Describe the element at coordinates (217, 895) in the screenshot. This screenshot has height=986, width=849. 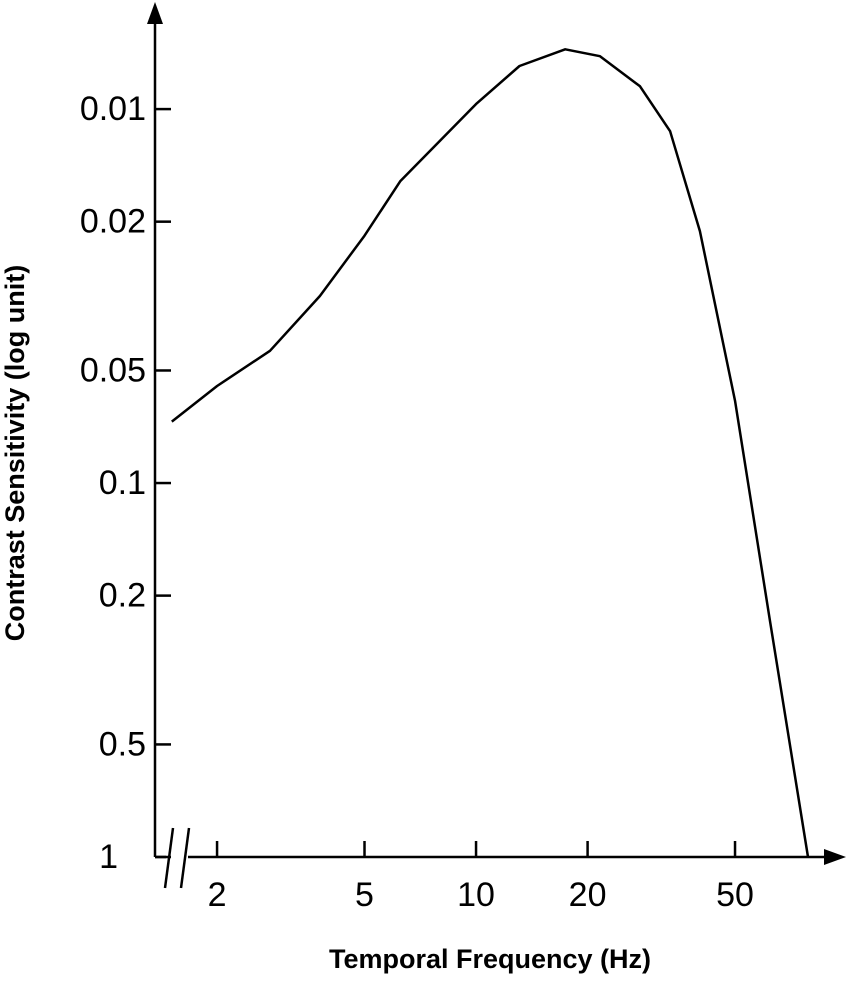
I see `x-tick-label: 2` at that location.